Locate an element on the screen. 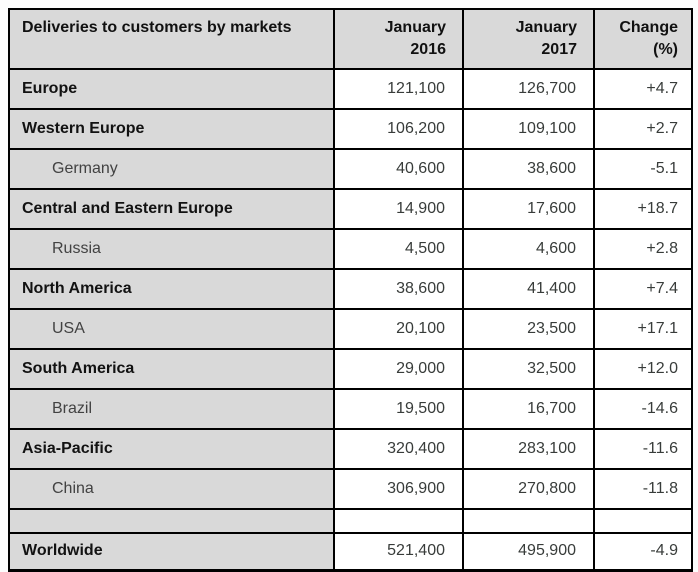  jan-2017-value: 495,900 is located at coordinates (528, 551).